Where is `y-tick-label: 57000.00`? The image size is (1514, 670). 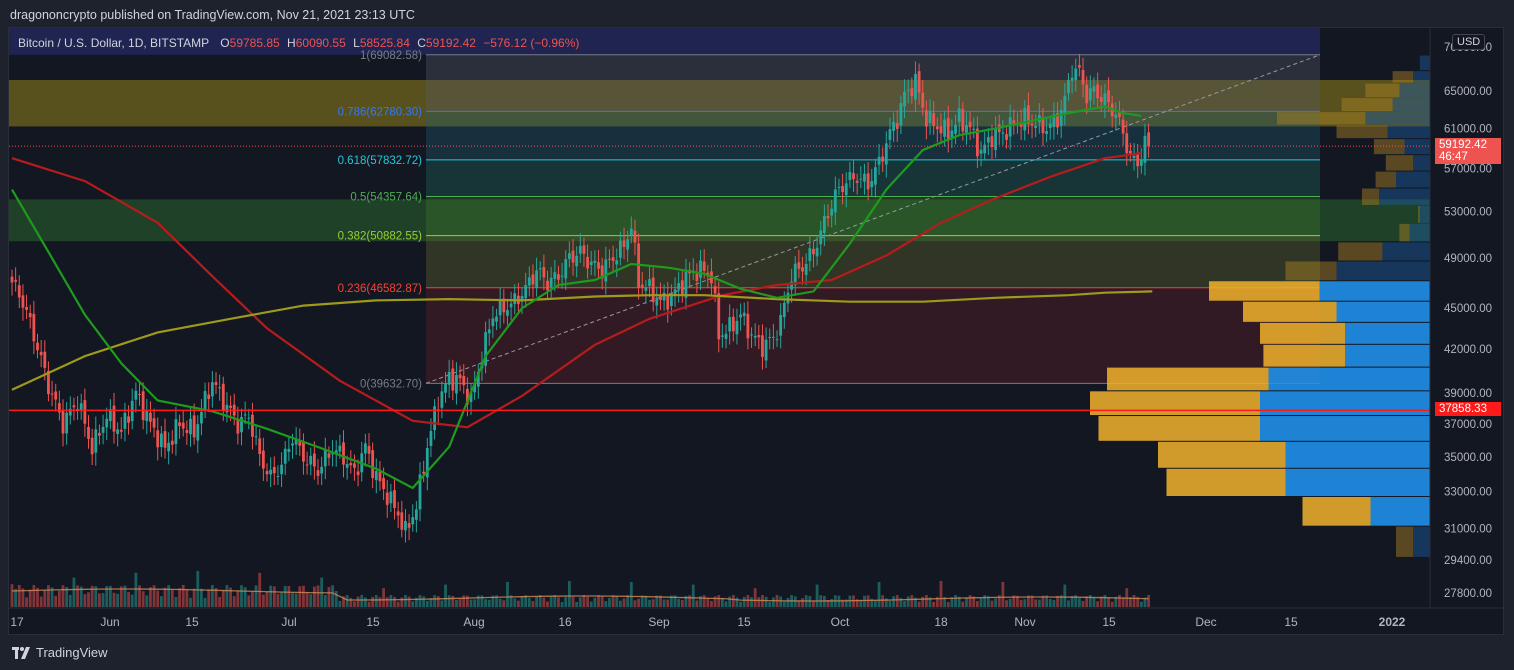 y-tick-label: 57000.00 is located at coordinates (1468, 169).